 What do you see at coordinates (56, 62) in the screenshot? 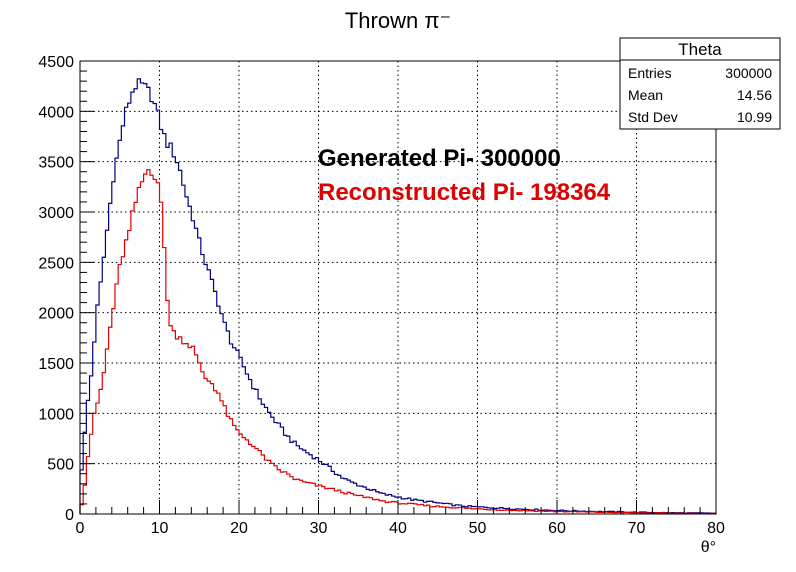
I see `y-tick-label-4500: 4500` at bounding box center [56, 62].